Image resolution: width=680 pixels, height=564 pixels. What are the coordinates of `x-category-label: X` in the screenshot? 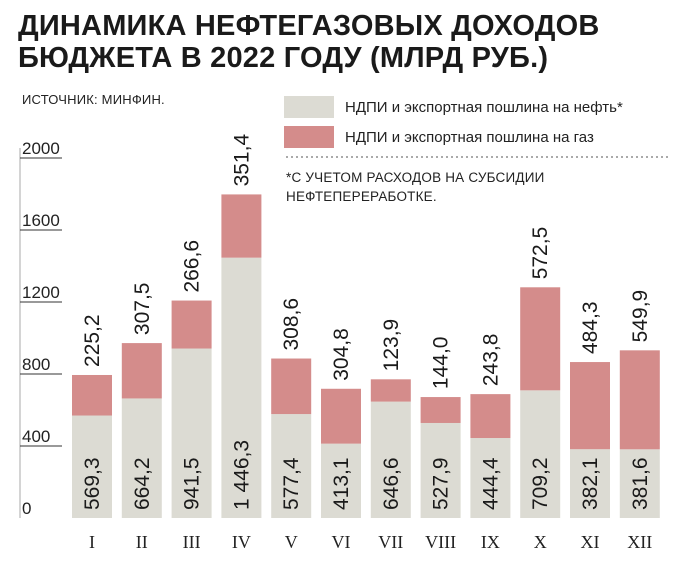 It's located at (540, 542).